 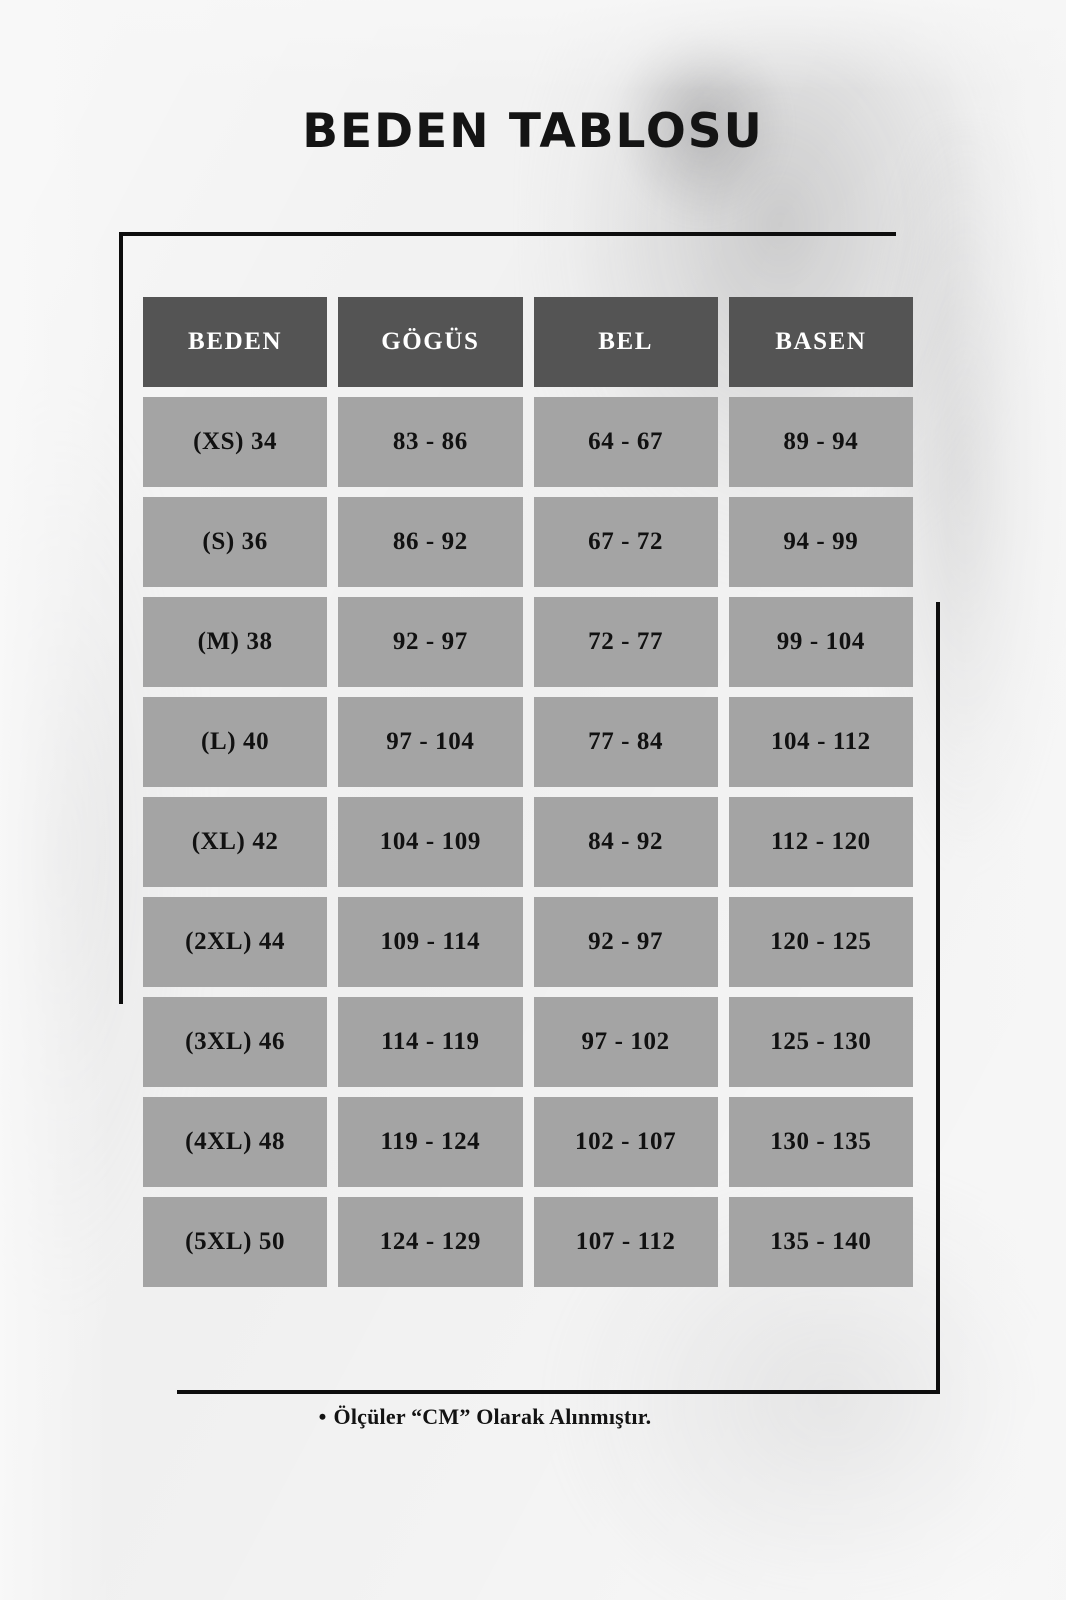 What do you see at coordinates (528, 1242) in the screenshot?
I see `table-row: (5XL) 50 124 - 129 107 - 112 135 - 140` at bounding box center [528, 1242].